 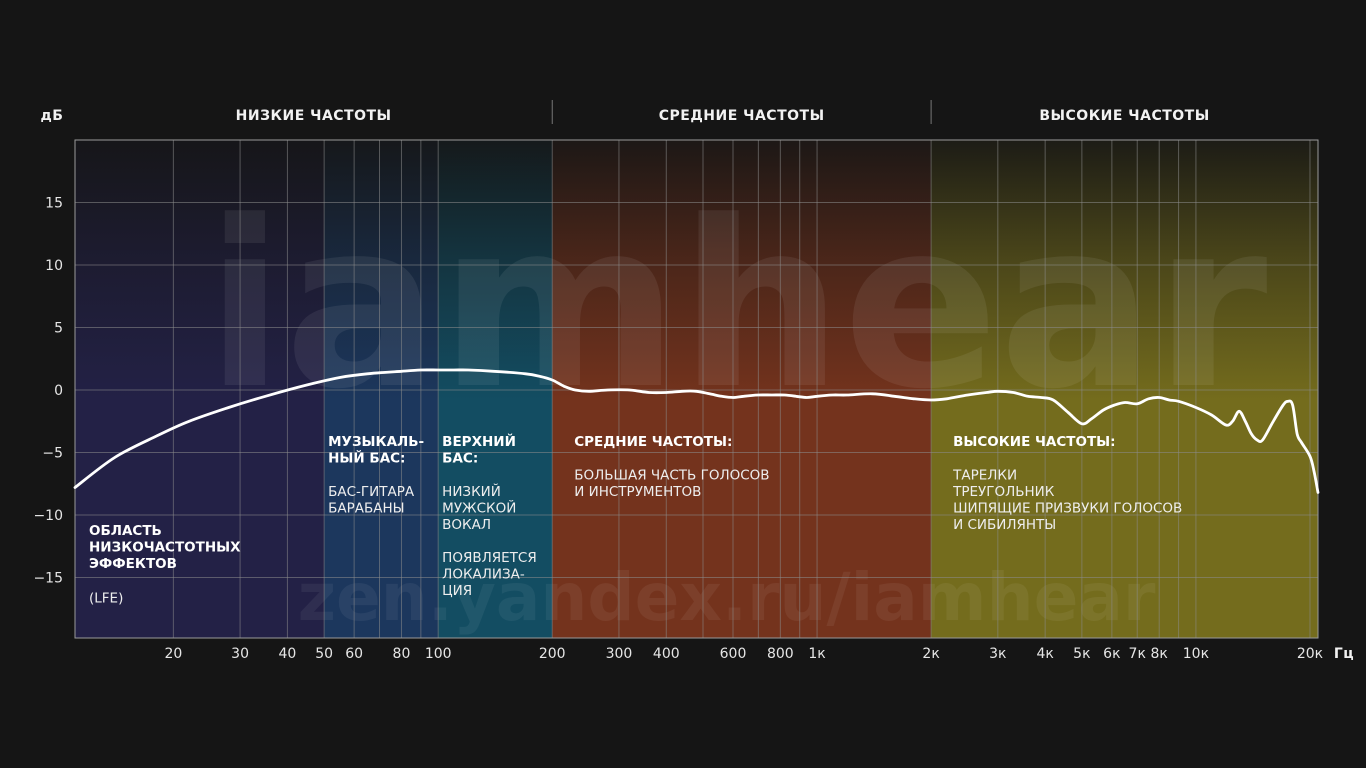 What do you see at coordinates (1344, 654) in the screenshot?
I see `x-axis-unit: Гц` at bounding box center [1344, 654].